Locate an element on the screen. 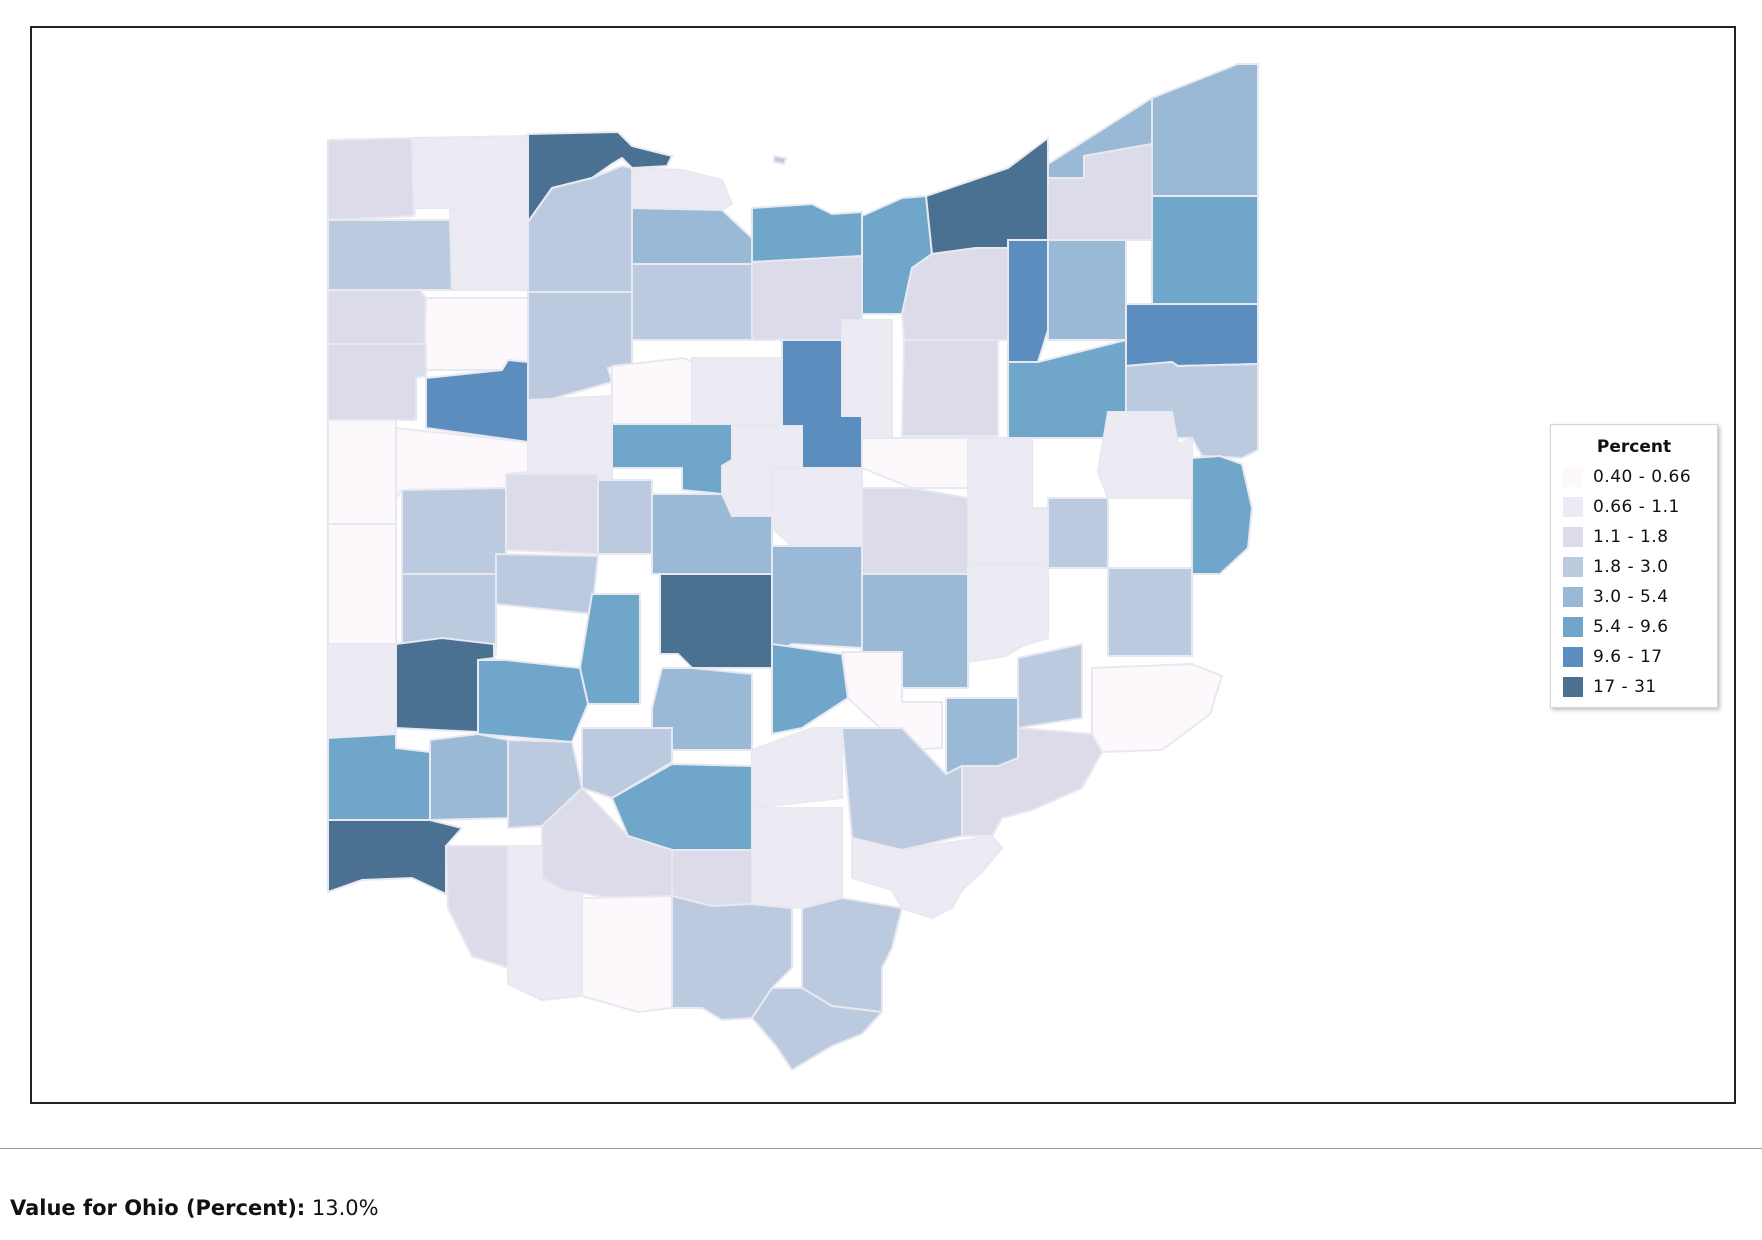  county-harrison is located at coordinates (1078, 533).